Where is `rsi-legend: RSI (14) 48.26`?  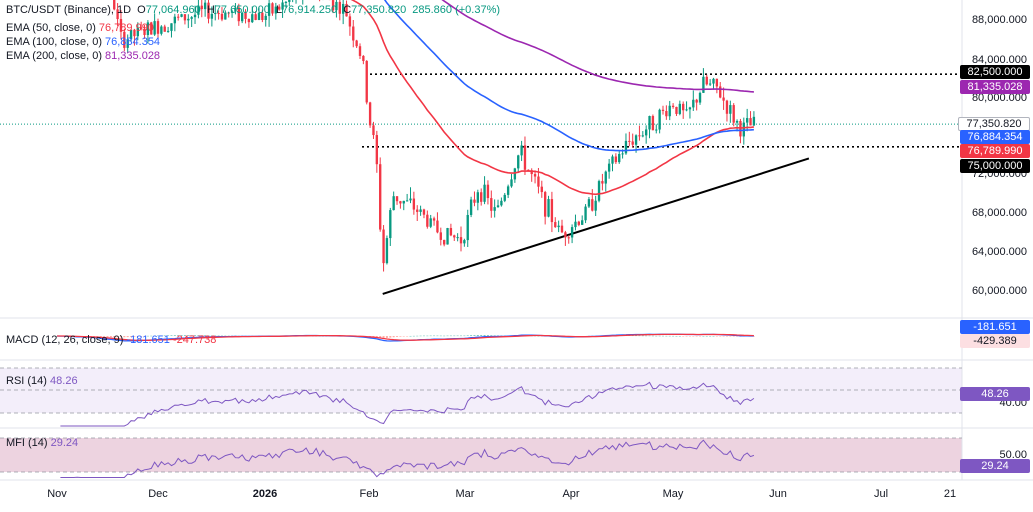
rsi-legend: RSI (14) 48.26 is located at coordinates (42, 381).